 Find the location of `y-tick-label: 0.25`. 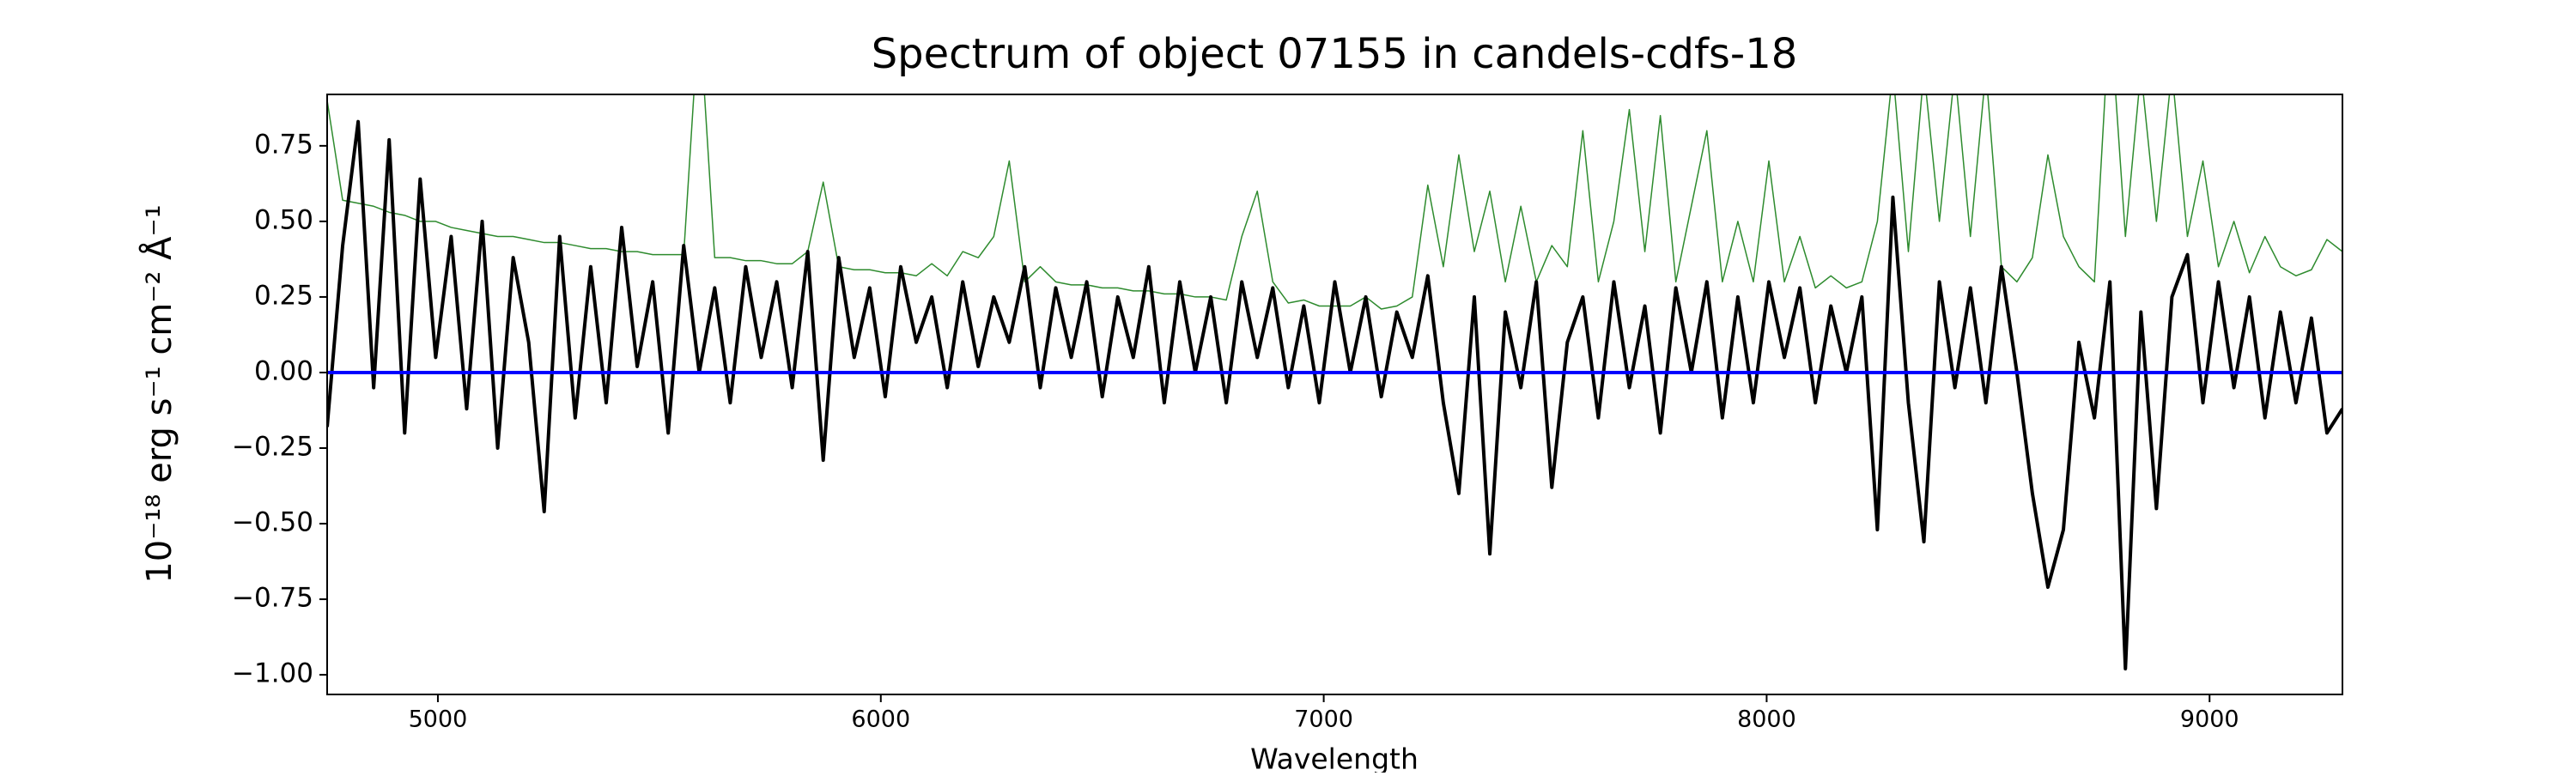

y-tick-label: 0.25 is located at coordinates (283, 295).